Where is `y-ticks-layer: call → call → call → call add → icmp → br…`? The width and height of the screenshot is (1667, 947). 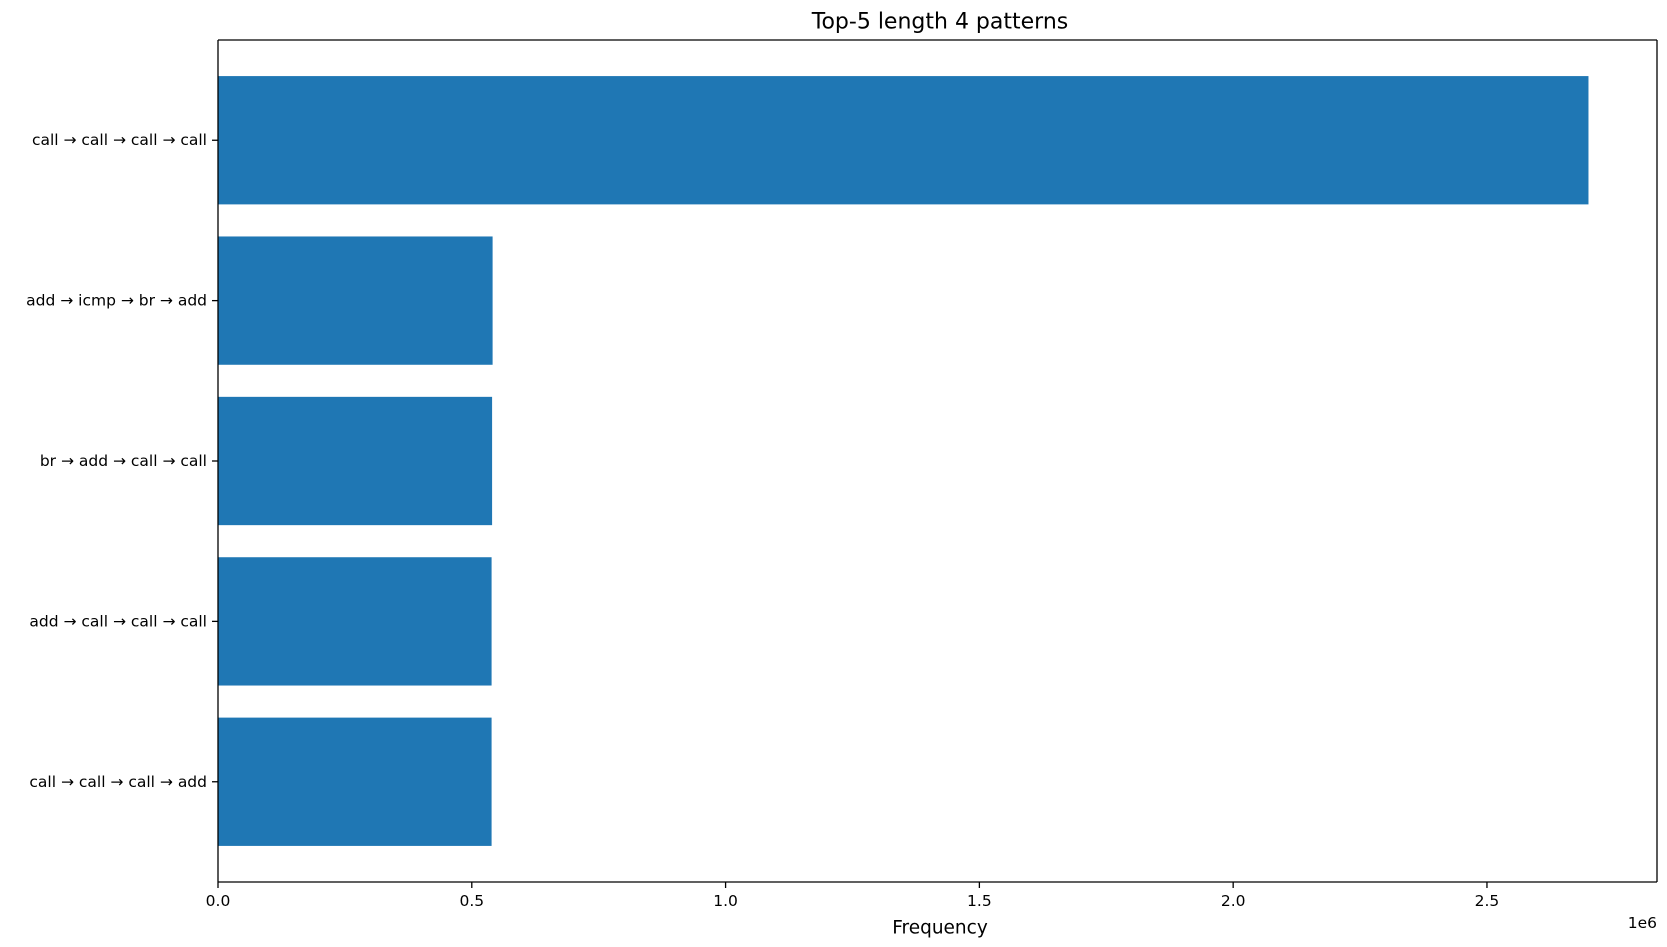 y-ticks-layer: call → call → call → call add → icmp → br… is located at coordinates (122, 461).